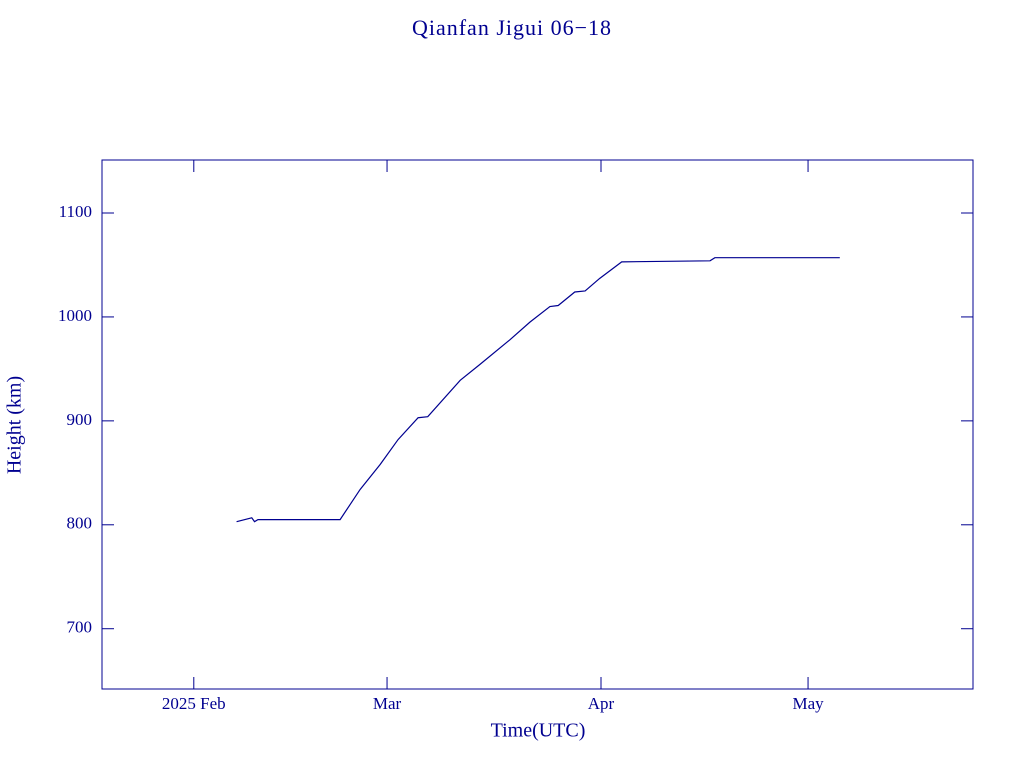  Describe the element at coordinates (538, 731) in the screenshot. I see `x-axis-label: Time(UTC)` at that location.